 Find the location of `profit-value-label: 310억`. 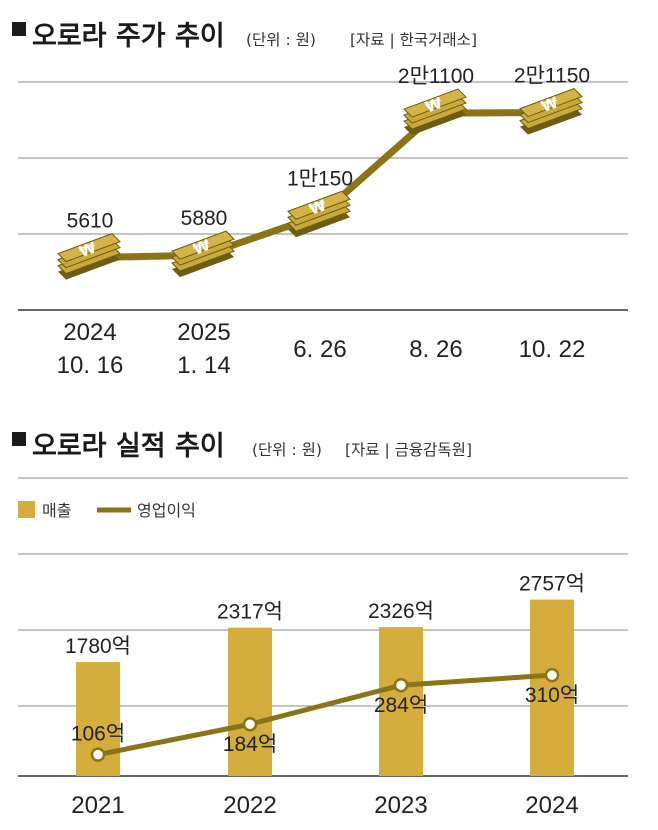

profit-value-label: 310억 is located at coordinates (552, 695).